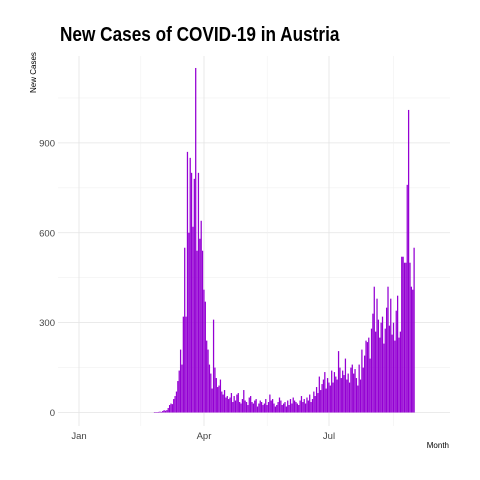  Describe the element at coordinates (33, 72) in the screenshot. I see `y-axis-title: New Cases` at that location.